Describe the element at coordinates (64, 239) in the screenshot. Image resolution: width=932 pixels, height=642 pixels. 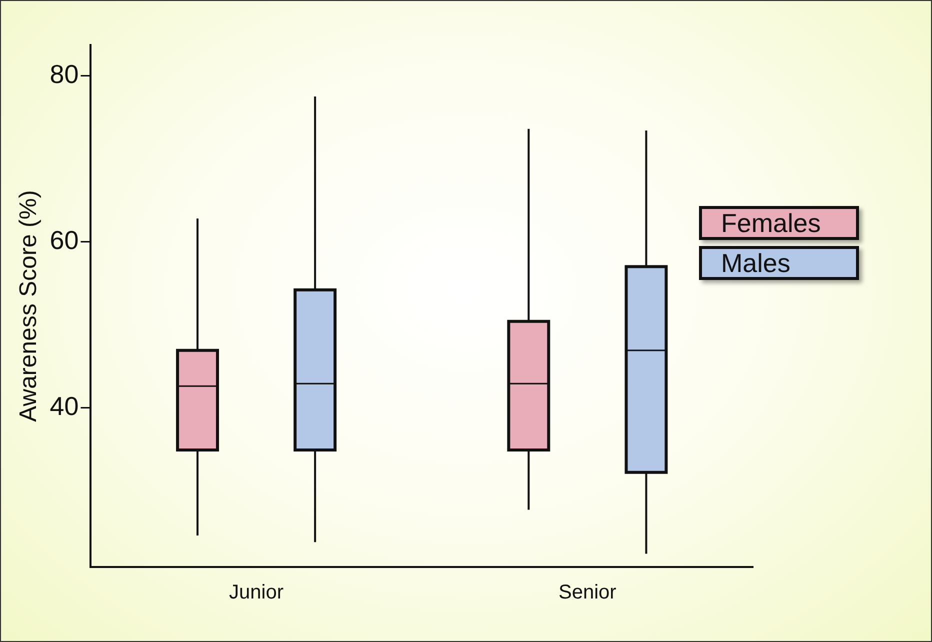
I see `y-tick-label: 60` at that location.